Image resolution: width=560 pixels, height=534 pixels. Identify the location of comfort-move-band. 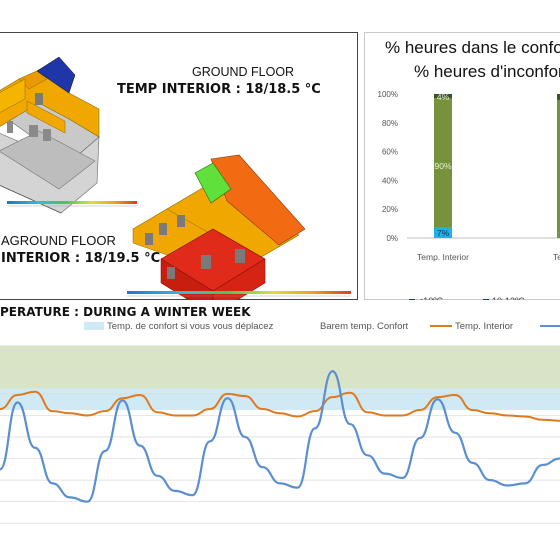
(280, 399).